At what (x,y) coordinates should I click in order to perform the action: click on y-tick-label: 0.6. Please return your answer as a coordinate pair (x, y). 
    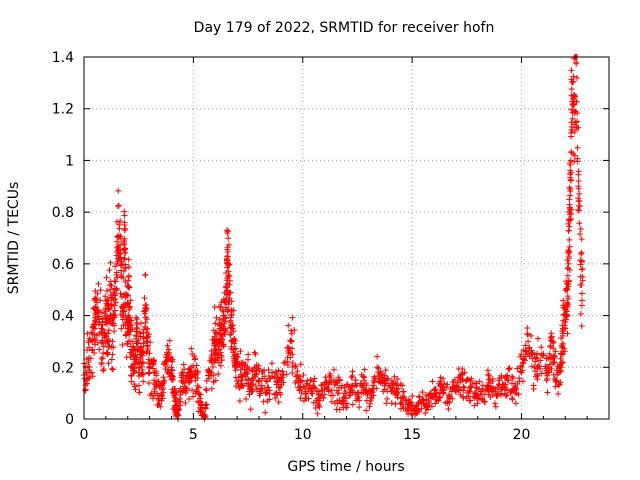
    Looking at the image, I should click on (63, 265).